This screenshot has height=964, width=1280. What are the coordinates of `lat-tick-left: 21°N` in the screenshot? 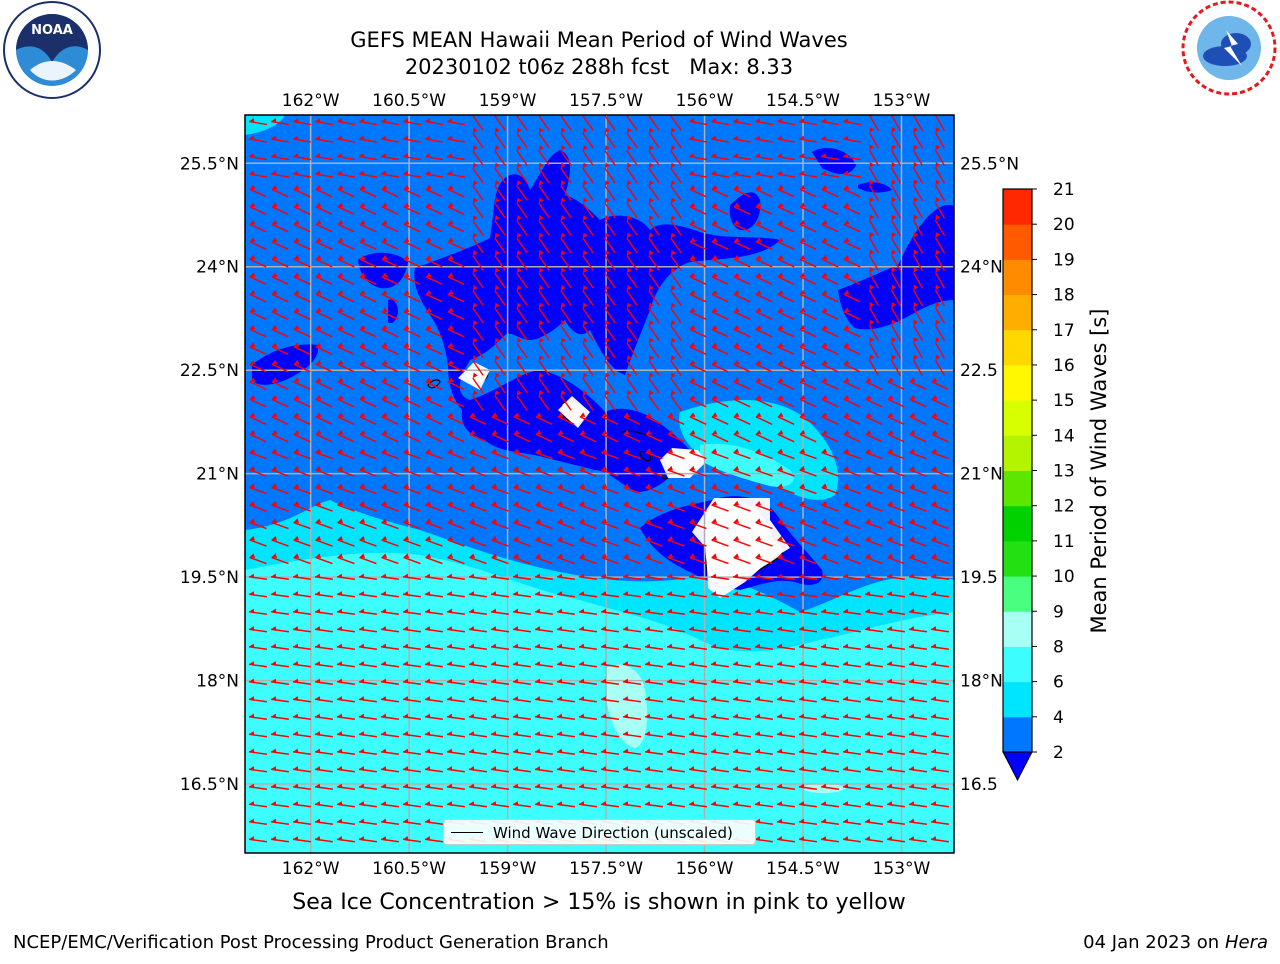 It's located at (217, 475).